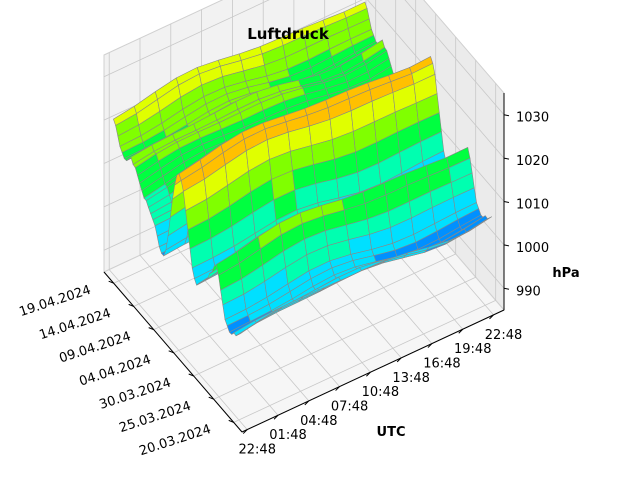  What do you see at coordinates (349, 407) in the screenshot?
I see `time-tick-label: 07:48` at bounding box center [349, 407].